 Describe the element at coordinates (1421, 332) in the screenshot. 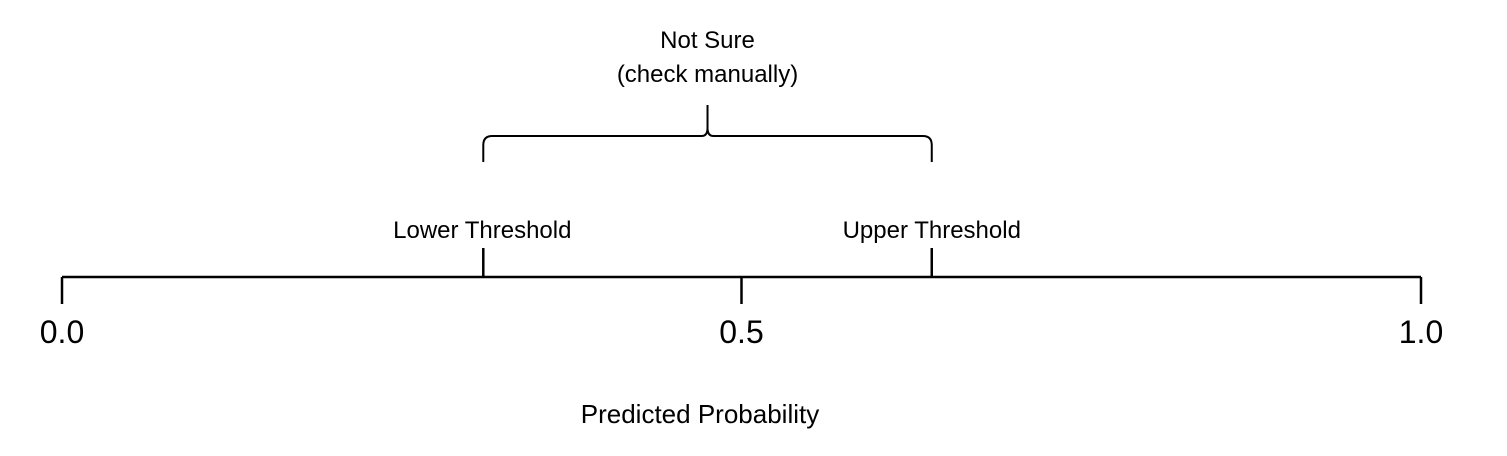

I see `tick-label-1: 1.0` at that location.